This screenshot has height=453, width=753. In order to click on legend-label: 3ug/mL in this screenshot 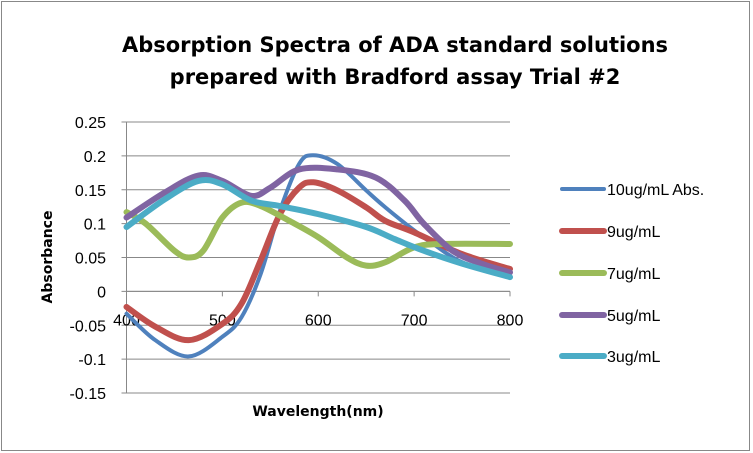, I will do `click(633, 357)`.